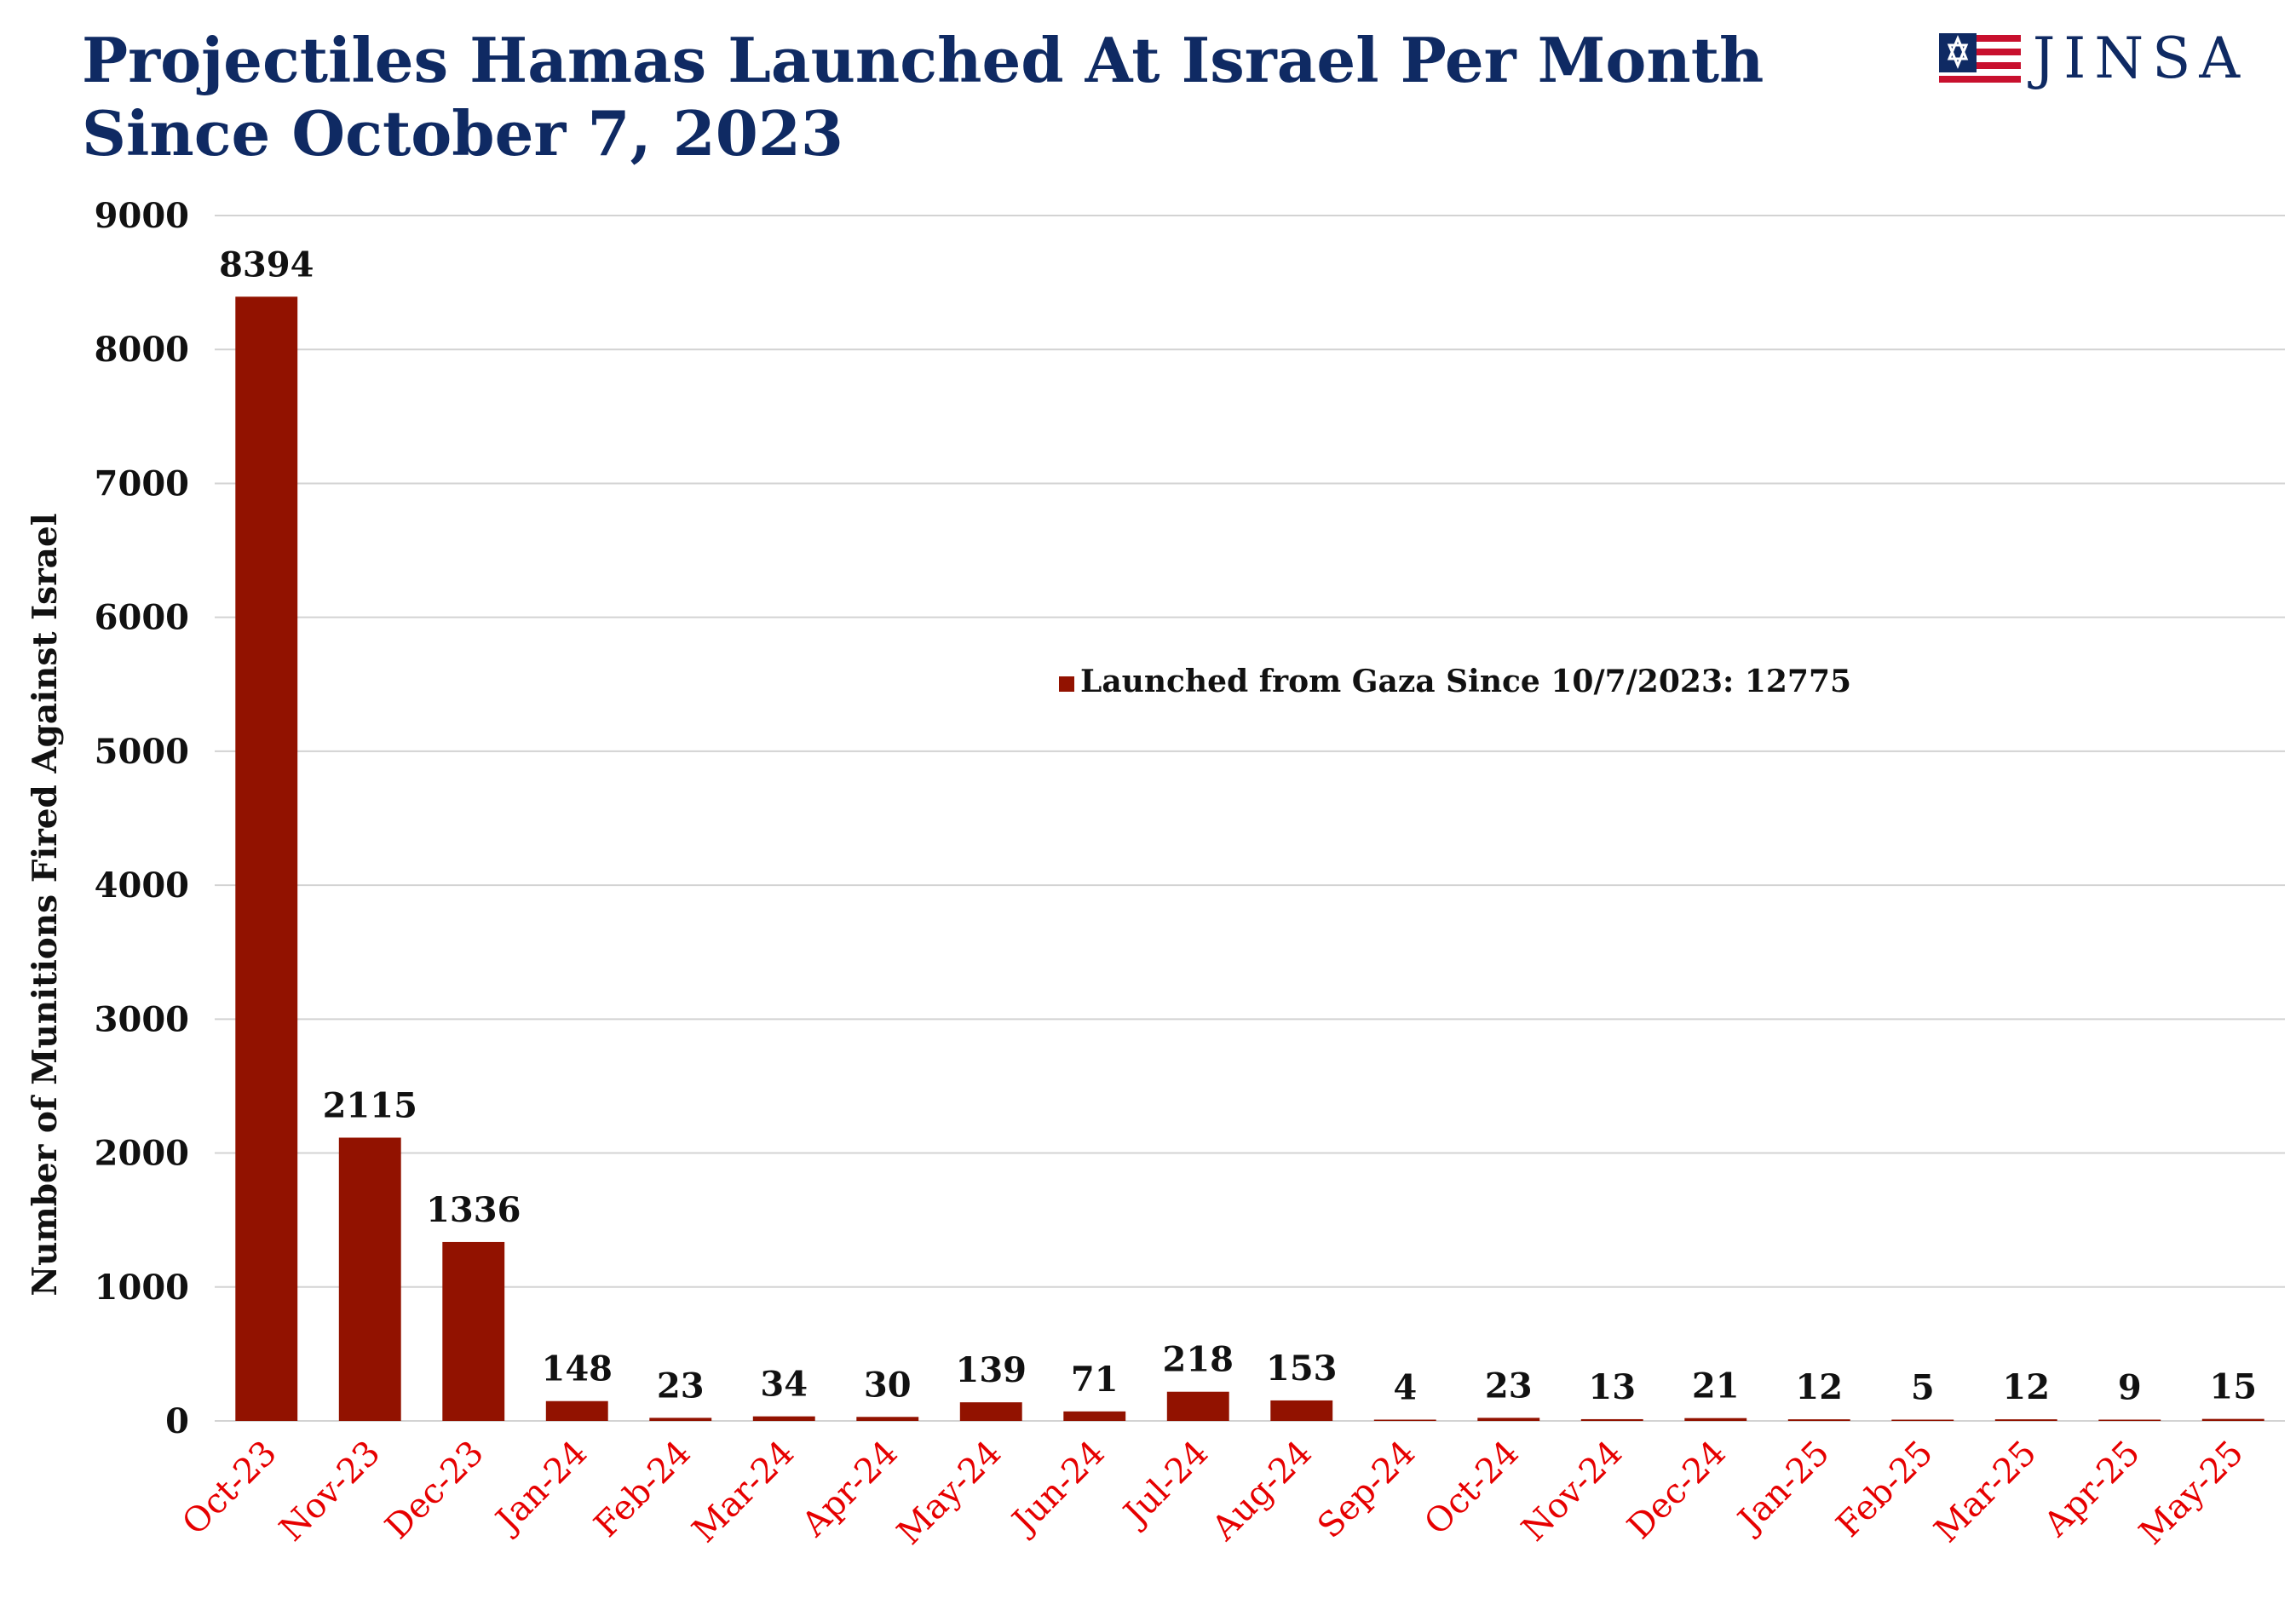  I want to click on x-tick-label: May-24, so click(949, 1493).